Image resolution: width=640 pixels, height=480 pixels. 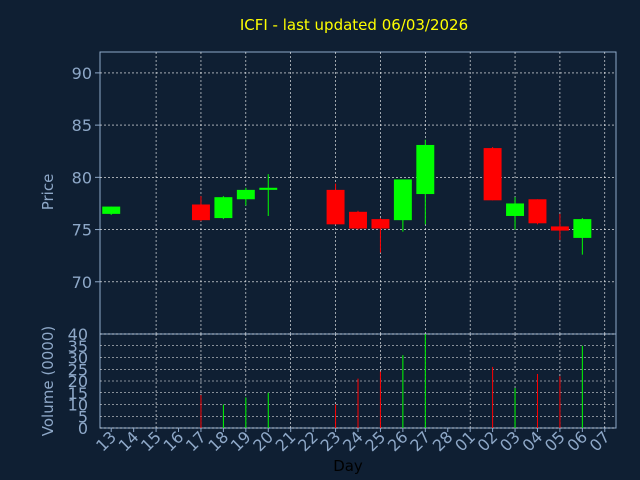 I want to click on chart-title: ICFI - last updated 06/03/2026, so click(x=354, y=25).